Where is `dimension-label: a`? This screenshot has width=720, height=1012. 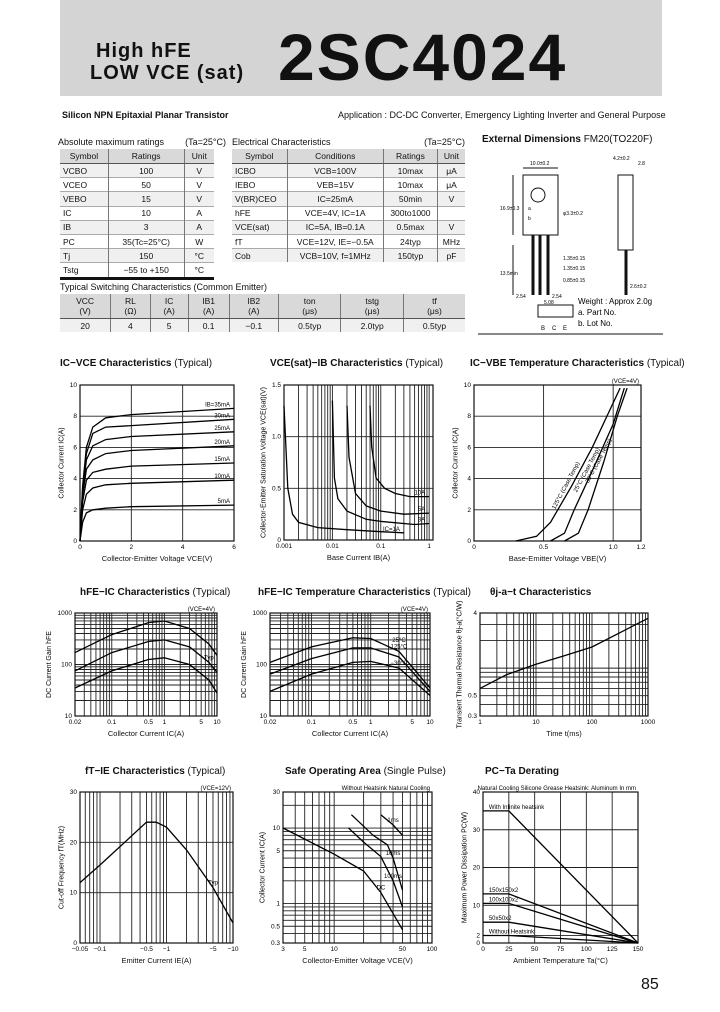
dimension-label: a is located at coordinates (529, 209).